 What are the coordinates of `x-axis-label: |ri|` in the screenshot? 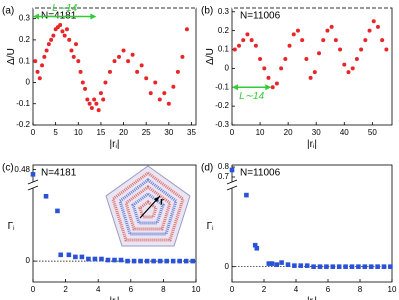 It's located at (115, 298).